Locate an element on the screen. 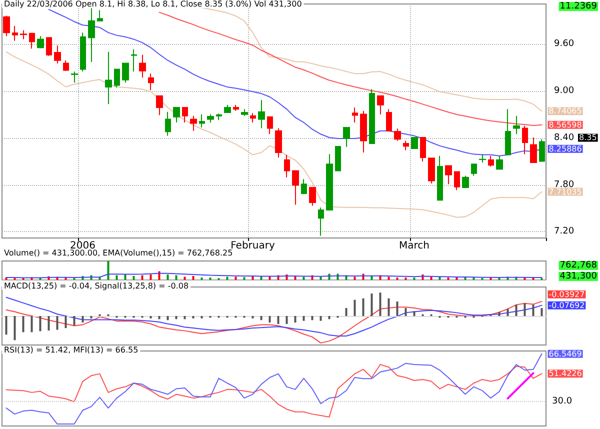 This screenshot has width=600, height=429. y-tick-label: 9.60 is located at coordinates (564, 43).